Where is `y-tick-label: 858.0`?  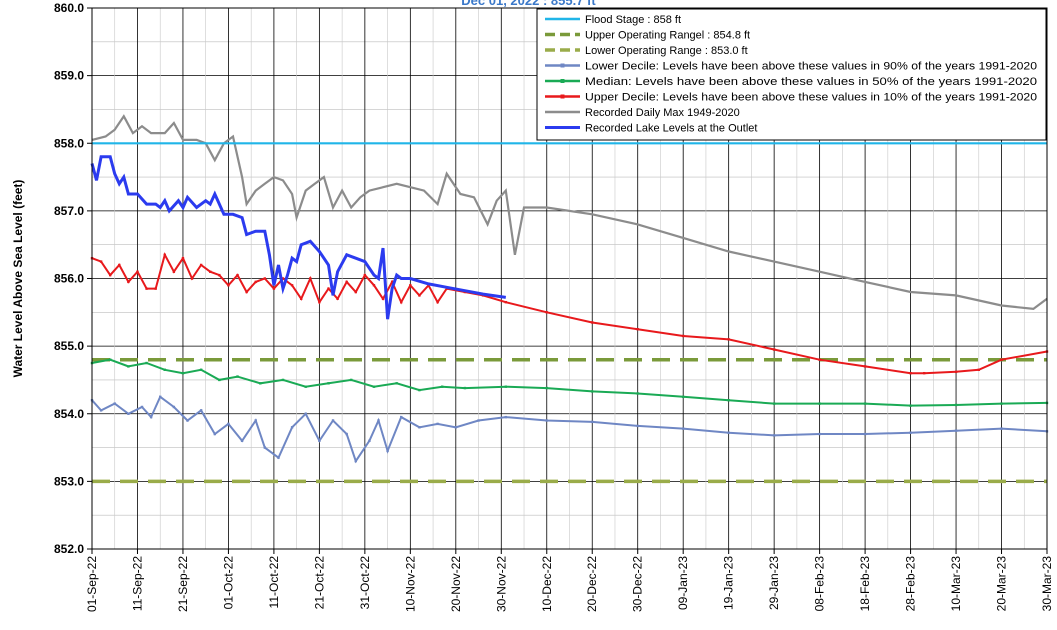
y-tick-label: 858.0 is located at coordinates (69, 143).